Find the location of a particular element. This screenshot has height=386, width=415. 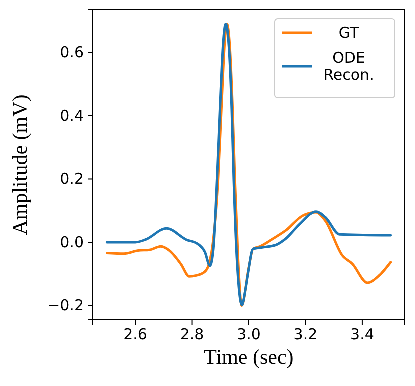

x-tick-label: 2.6 is located at coordinates (136, 335).